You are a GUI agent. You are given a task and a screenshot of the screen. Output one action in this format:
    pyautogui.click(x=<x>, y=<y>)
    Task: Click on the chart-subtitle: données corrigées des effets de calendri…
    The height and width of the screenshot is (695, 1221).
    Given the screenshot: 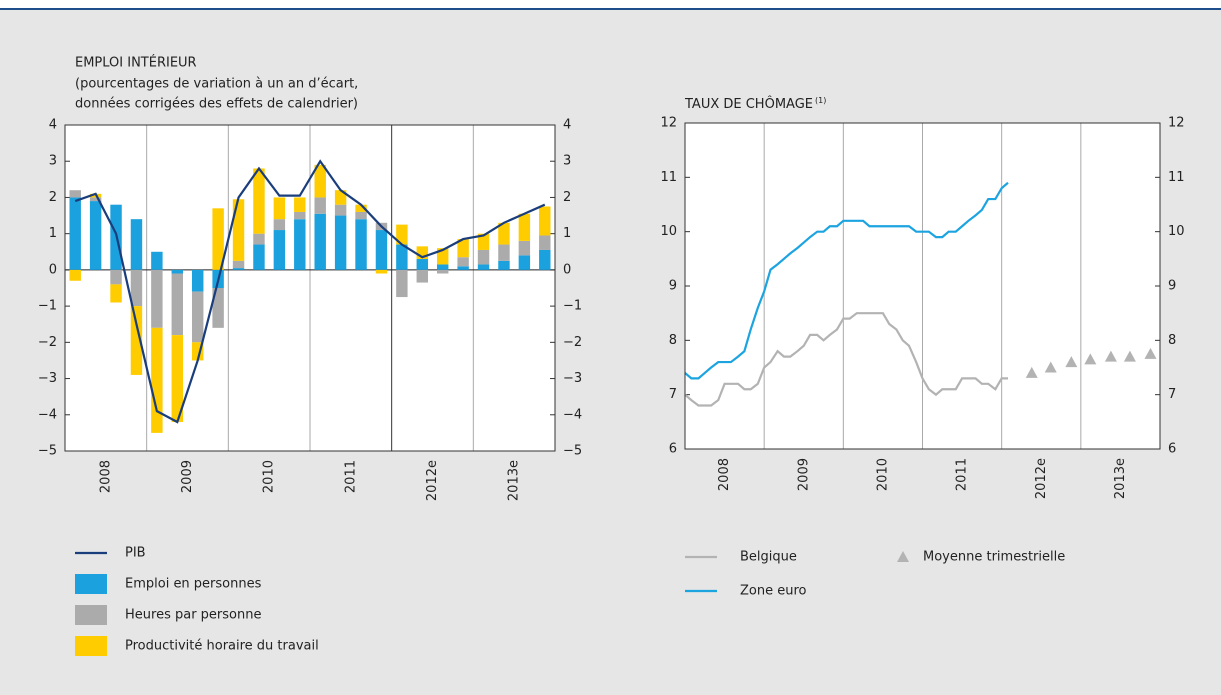 What is the action you would take?
    pyautogui.click(x=216, y=104)
    